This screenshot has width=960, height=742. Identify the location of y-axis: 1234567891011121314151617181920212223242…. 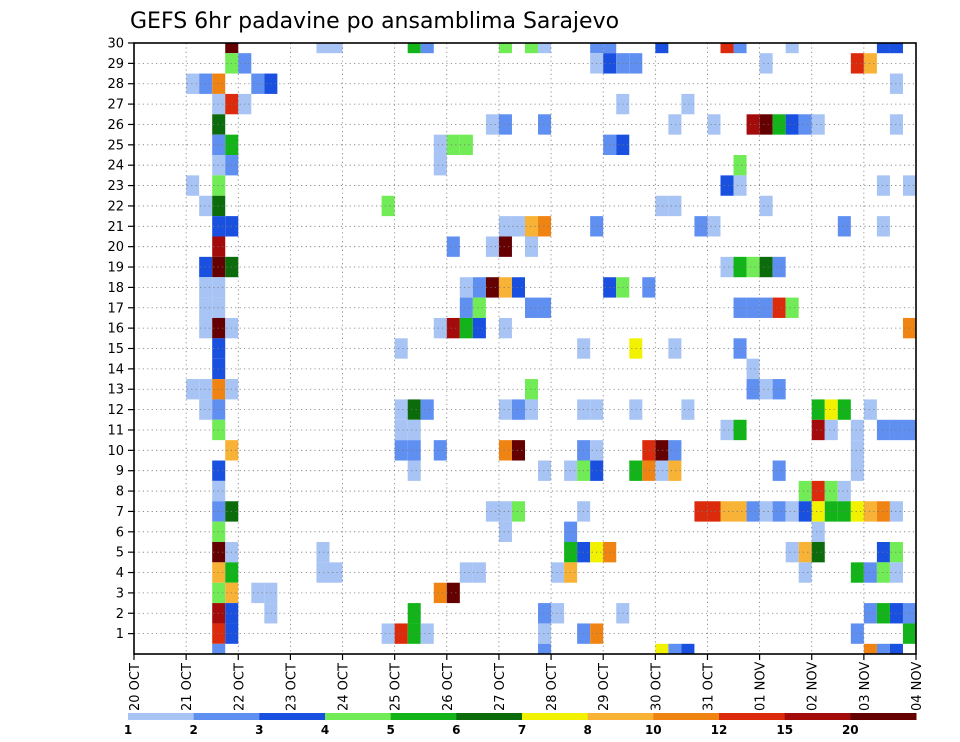
(120, 339).